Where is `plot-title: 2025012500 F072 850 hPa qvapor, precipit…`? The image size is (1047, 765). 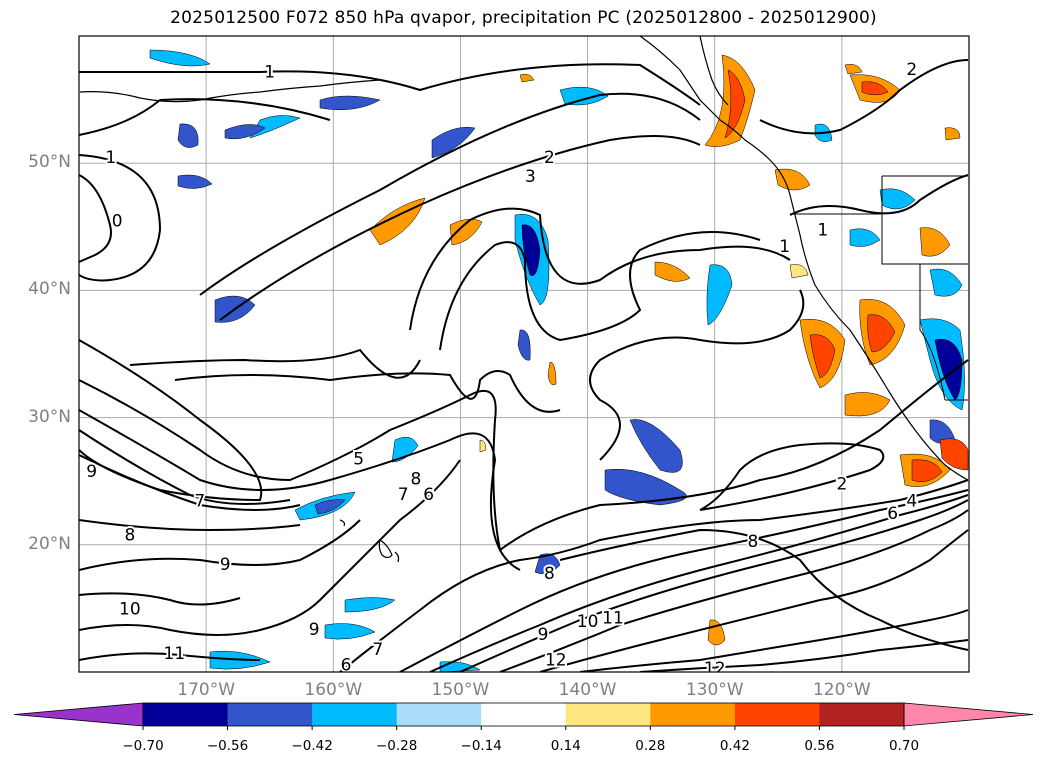
plot-title: 2025012500 F072 850 hPa qvapor, precipit… is located at coordinates (523, 18).